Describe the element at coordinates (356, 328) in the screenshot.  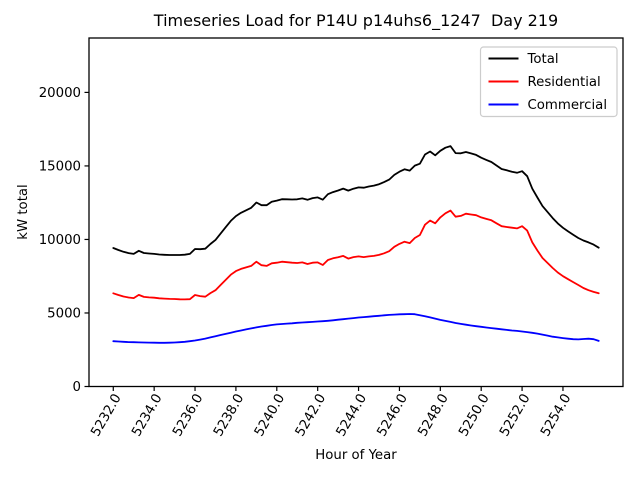
I see `series-line-commercial` at that location.